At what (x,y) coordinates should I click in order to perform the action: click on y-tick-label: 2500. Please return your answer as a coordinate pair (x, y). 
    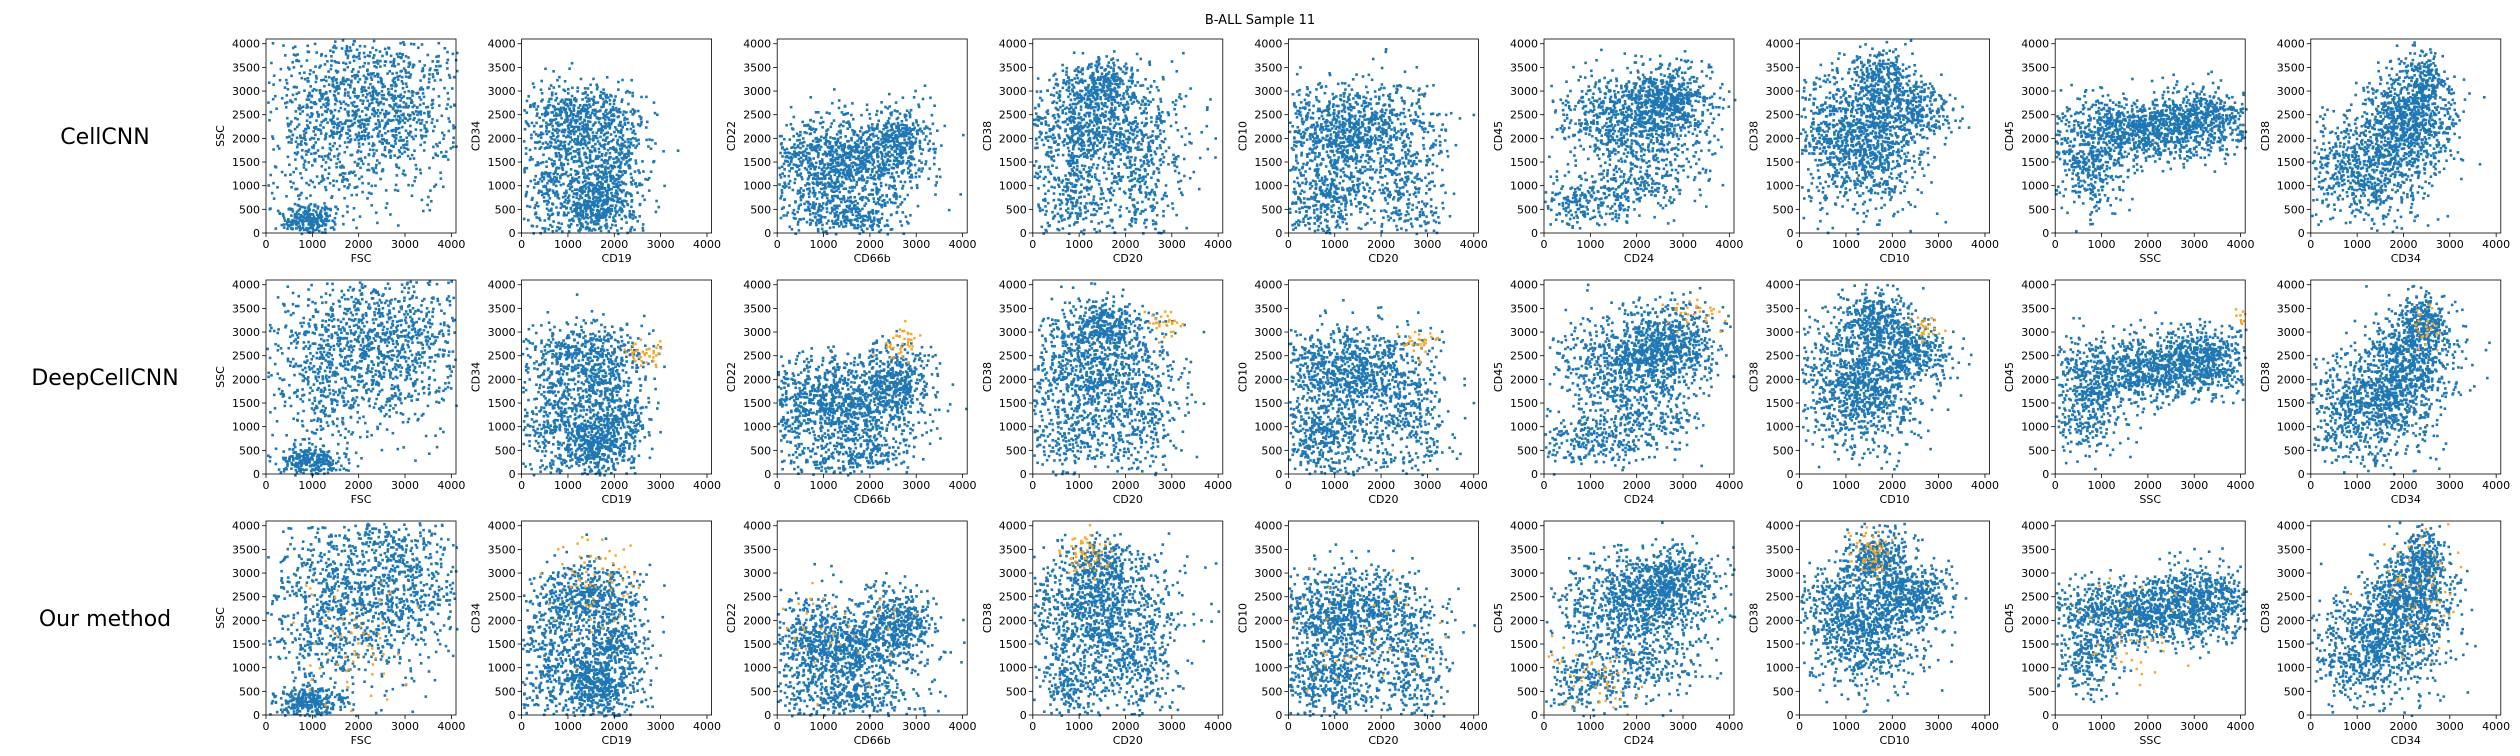
    Looking at the image, I should click on (246, 115).